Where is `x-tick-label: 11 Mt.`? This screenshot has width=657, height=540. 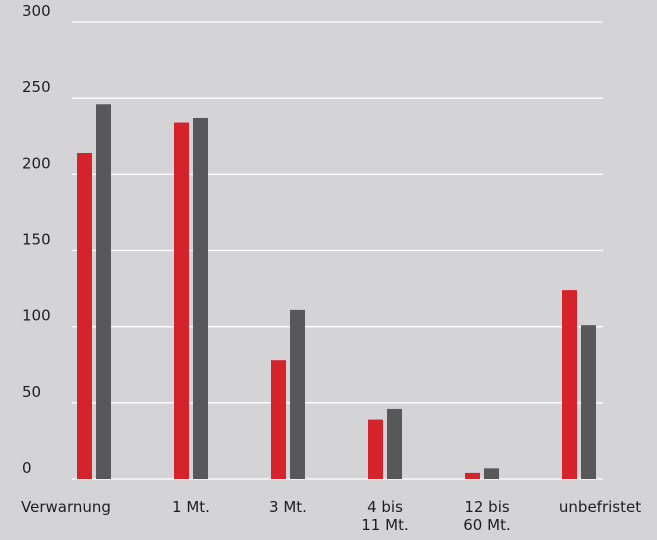
x-tick-label: 11 Mt. is located at coordinates (384, 525).